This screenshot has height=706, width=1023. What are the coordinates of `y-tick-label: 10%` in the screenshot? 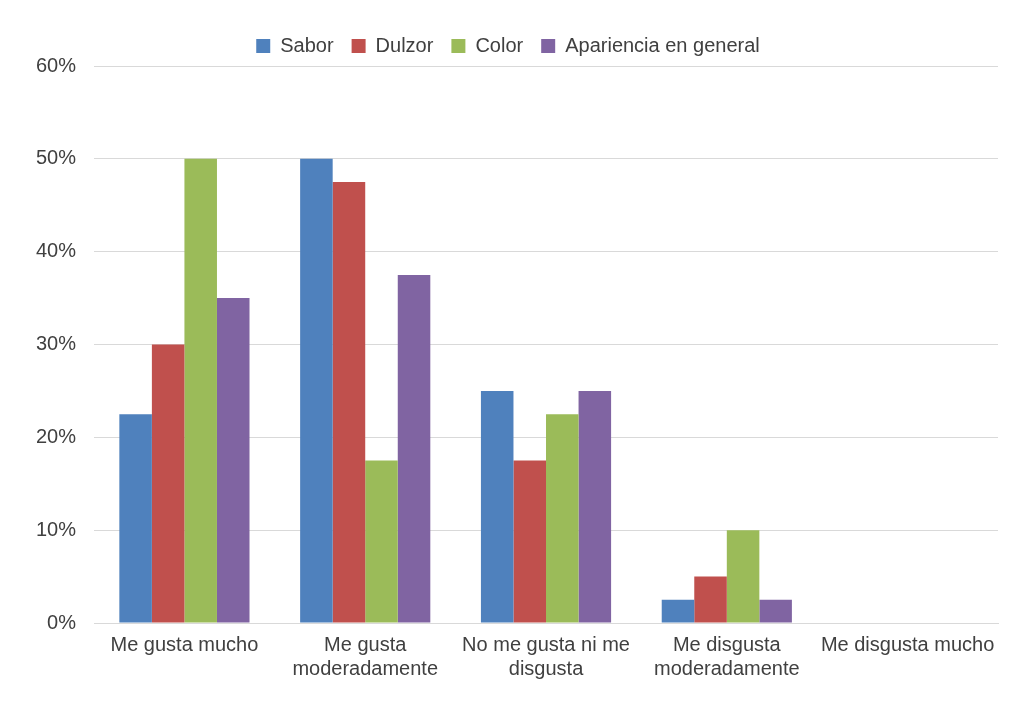 It's located at (56, 528).